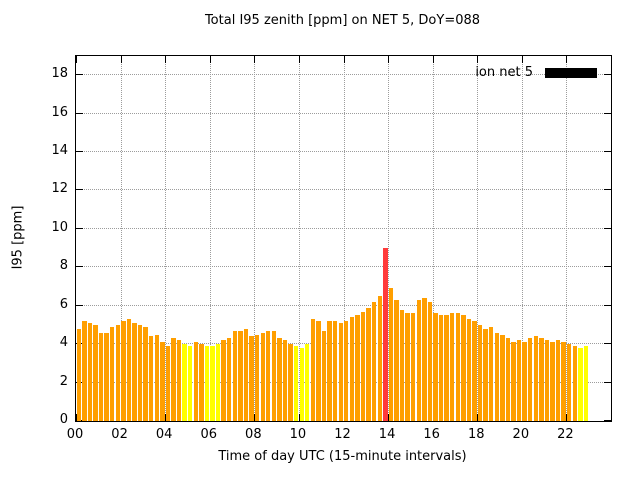  I want to click on y-tick-label: 6, so click(63, 304).